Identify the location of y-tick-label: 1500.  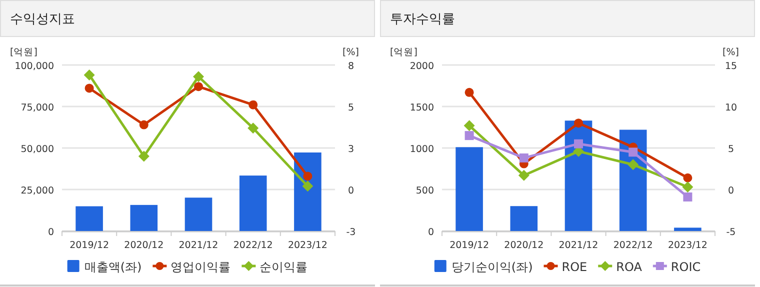
(422, 108).